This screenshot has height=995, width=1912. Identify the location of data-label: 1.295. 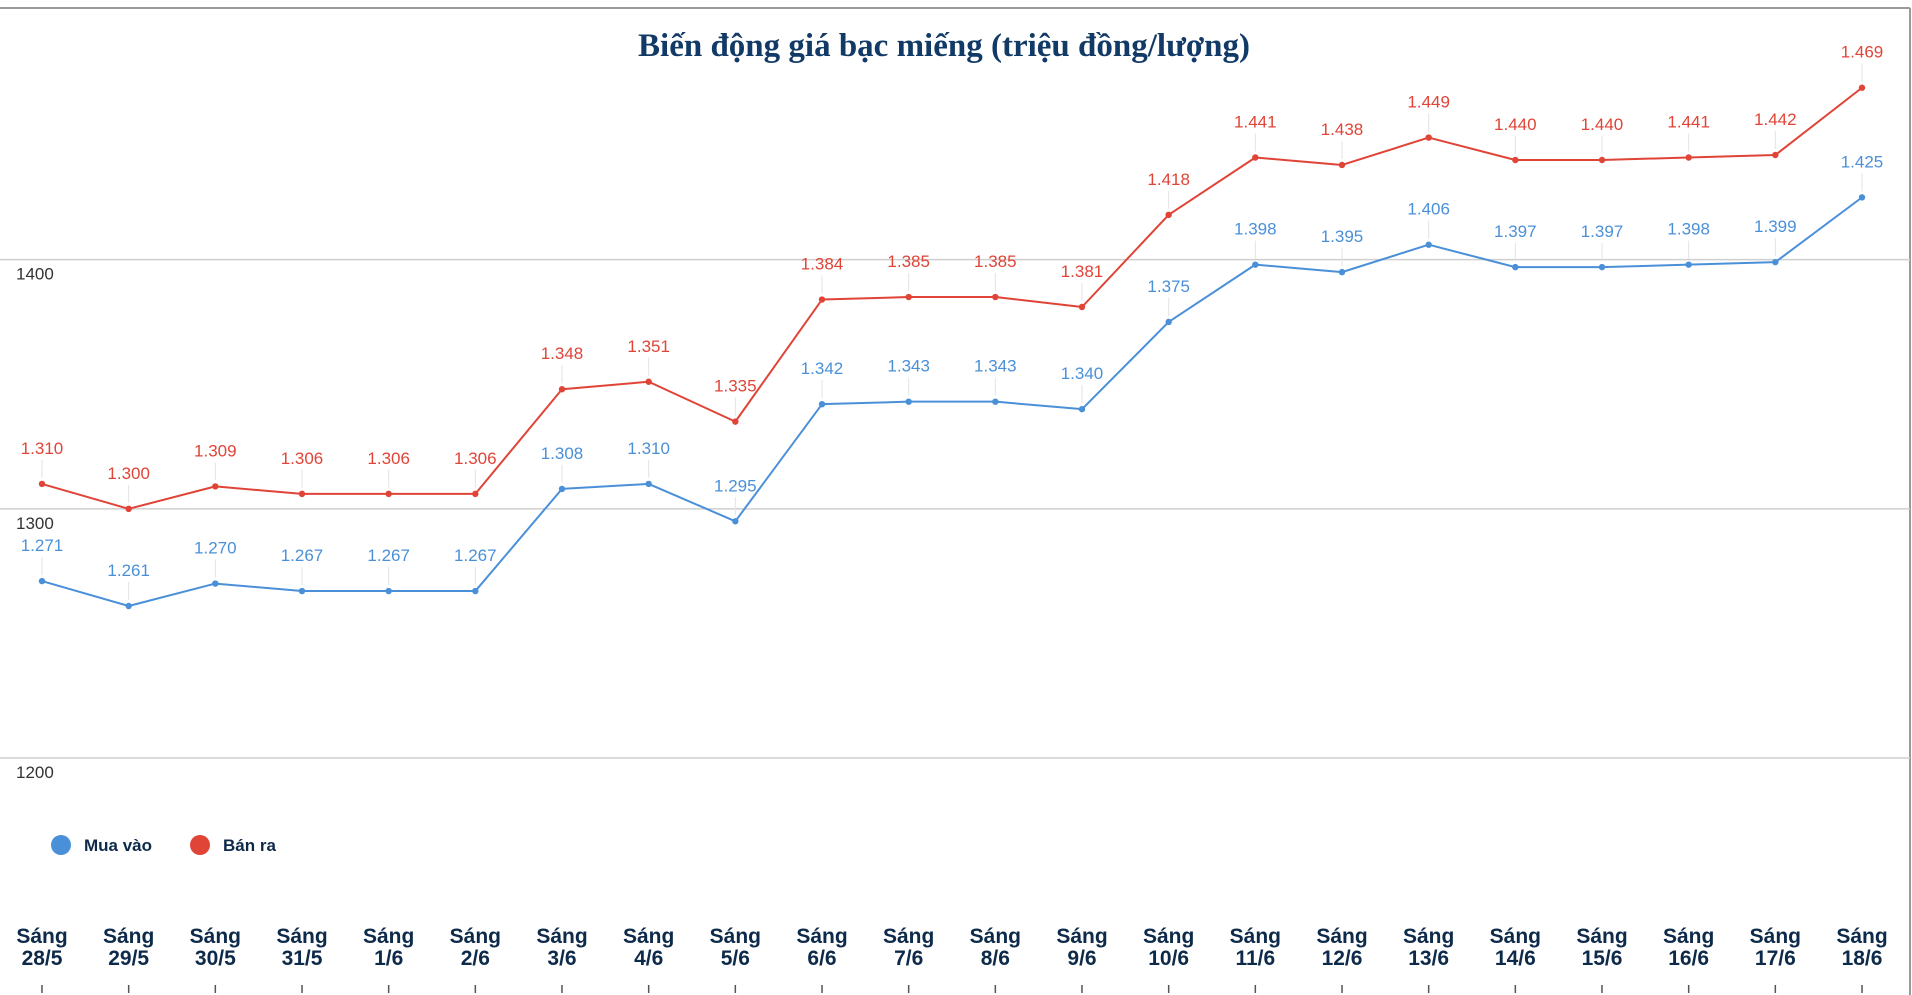
(735, 485).